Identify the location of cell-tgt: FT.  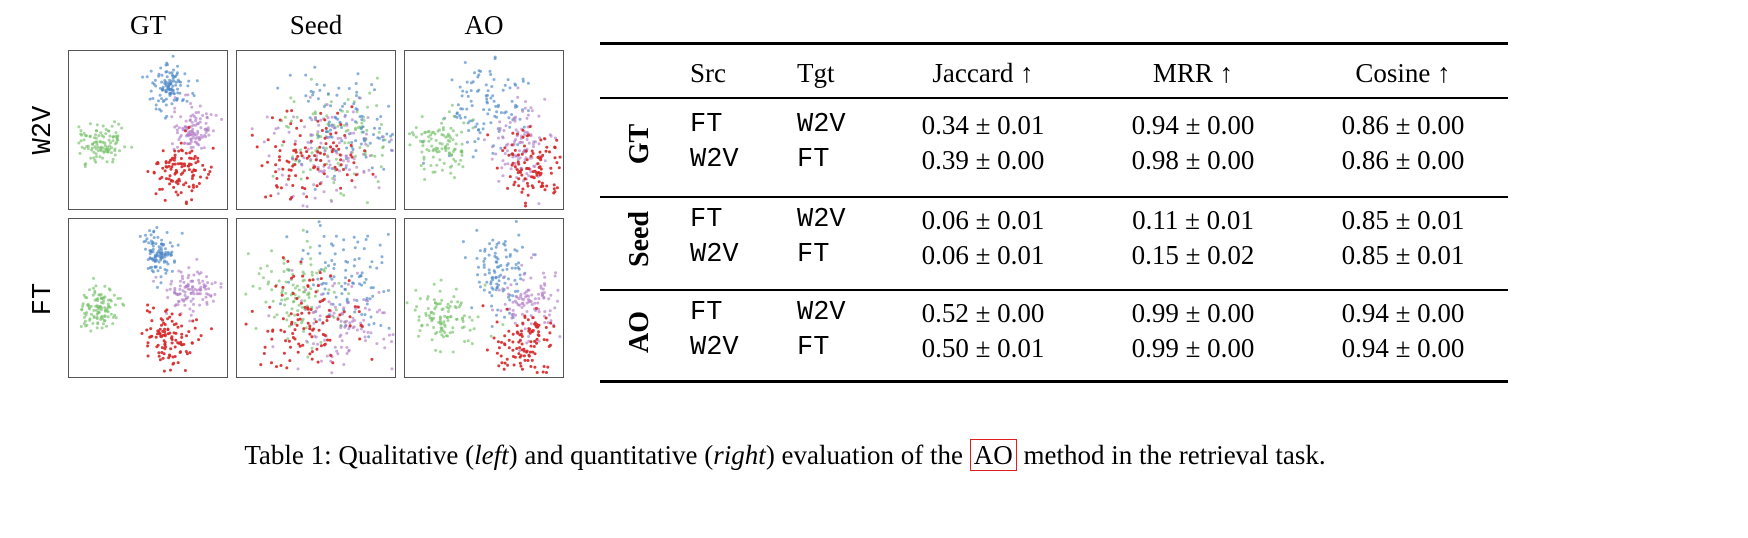
(813, 255).